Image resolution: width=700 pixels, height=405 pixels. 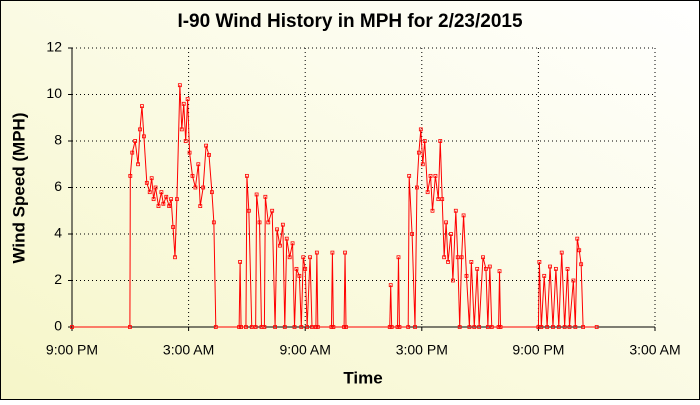 I want to click on x-axis-label: Time, so click(x=362, y=377).